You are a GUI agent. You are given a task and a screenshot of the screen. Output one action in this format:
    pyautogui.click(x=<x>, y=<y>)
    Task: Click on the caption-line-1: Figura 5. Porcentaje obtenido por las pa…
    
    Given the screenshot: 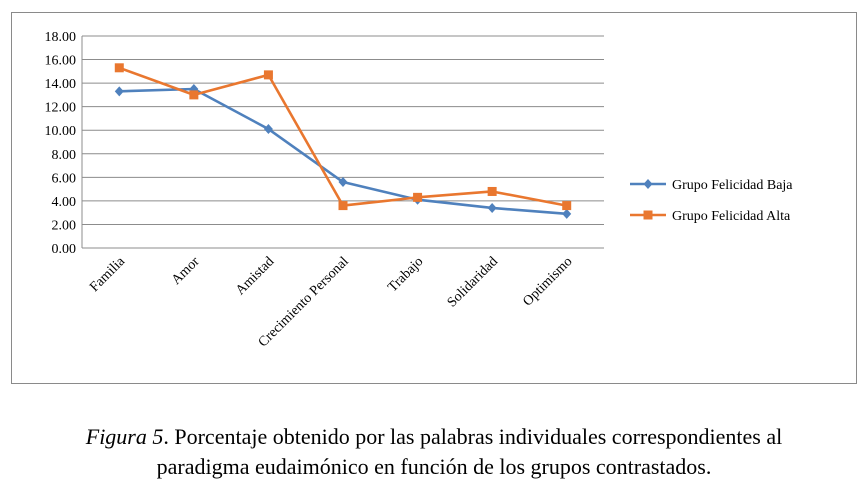 What is the action you would take?
    pyautogui.click(x=434, y=437)
    